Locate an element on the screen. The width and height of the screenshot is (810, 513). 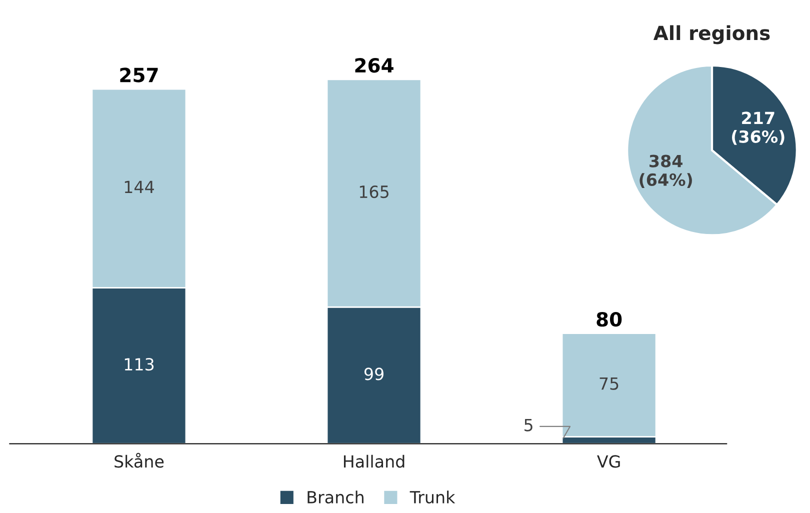
legend-label: Trunk is located at coordinates (433, 497).